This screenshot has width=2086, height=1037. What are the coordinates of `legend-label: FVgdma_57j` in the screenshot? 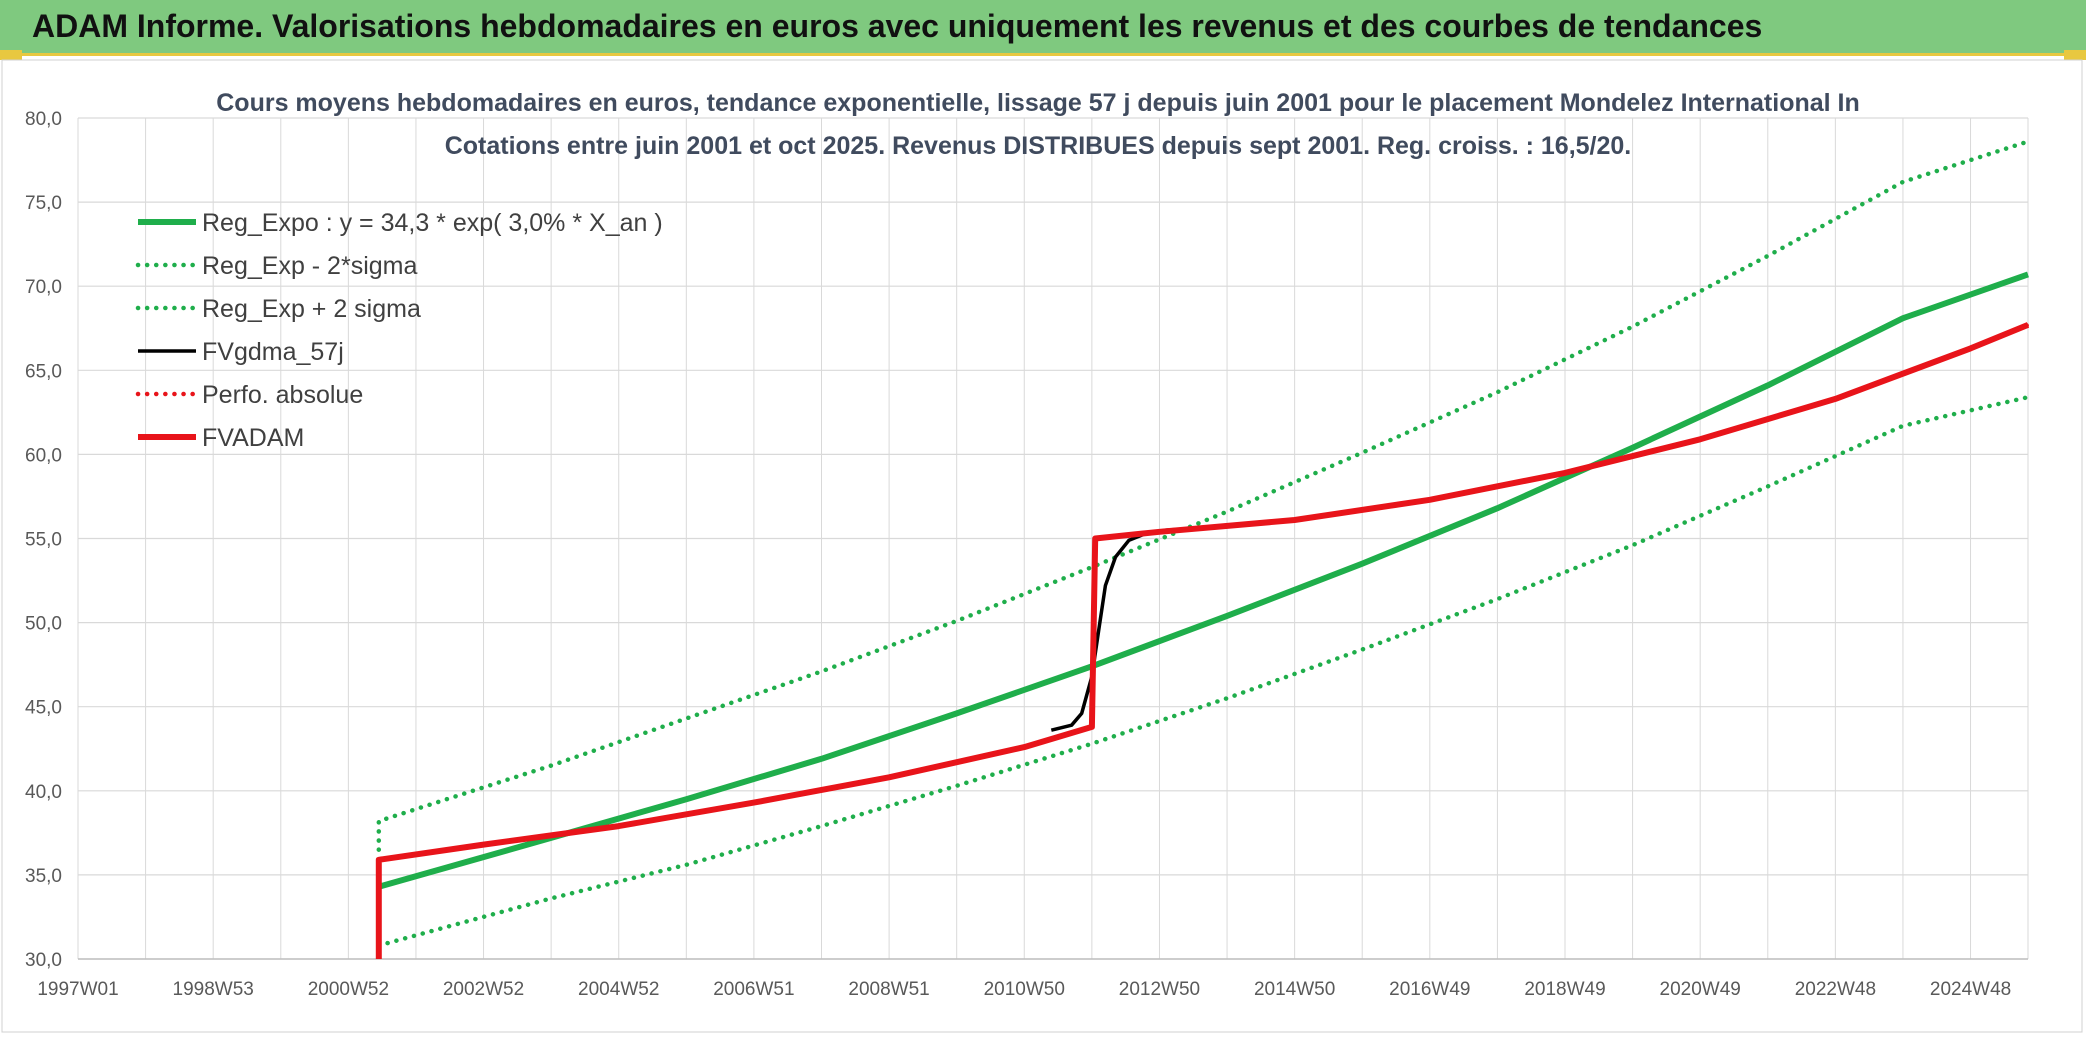 It's located at (273, 352).